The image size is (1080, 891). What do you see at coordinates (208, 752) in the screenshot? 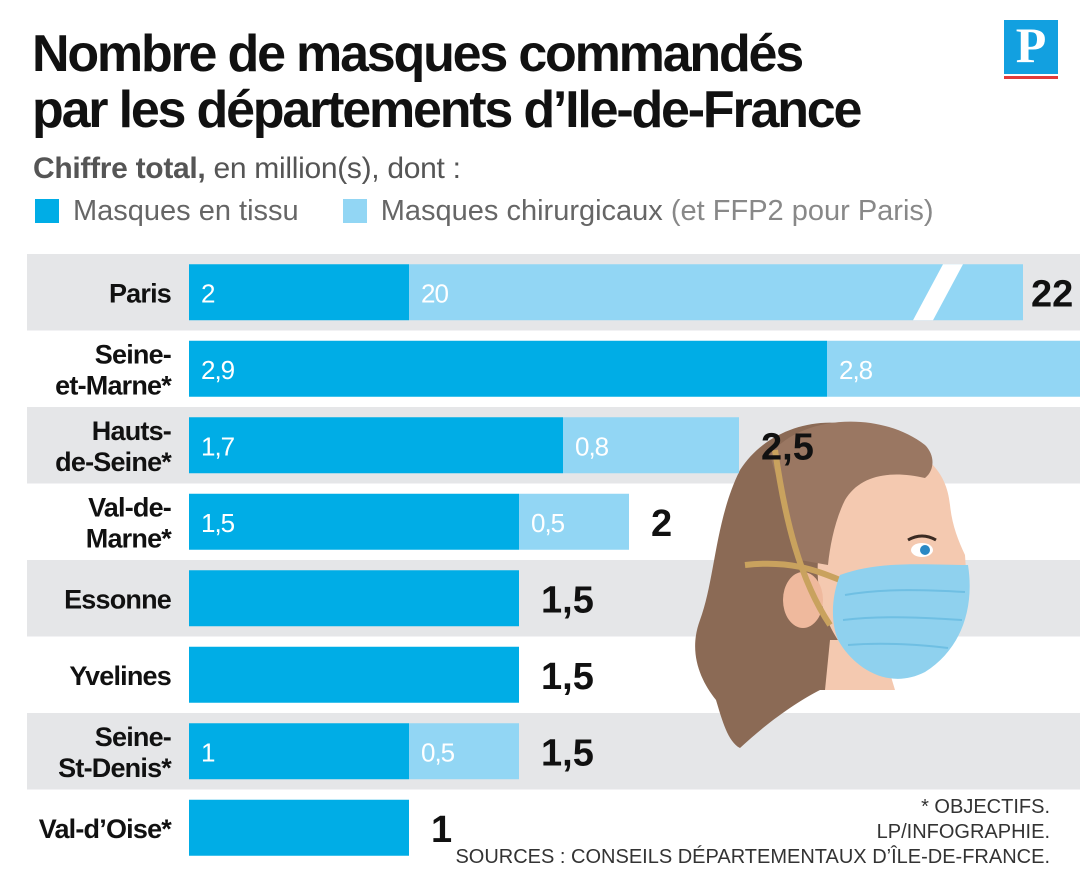
I see `segment-label-tissu: 1` at bounding box center [208, 752].